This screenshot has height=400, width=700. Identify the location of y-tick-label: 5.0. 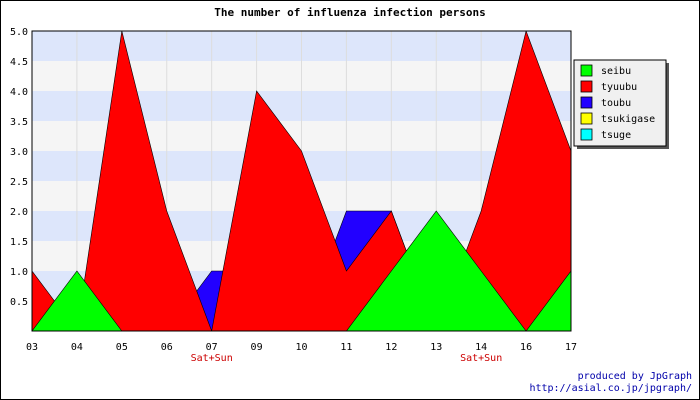
(19, 32).